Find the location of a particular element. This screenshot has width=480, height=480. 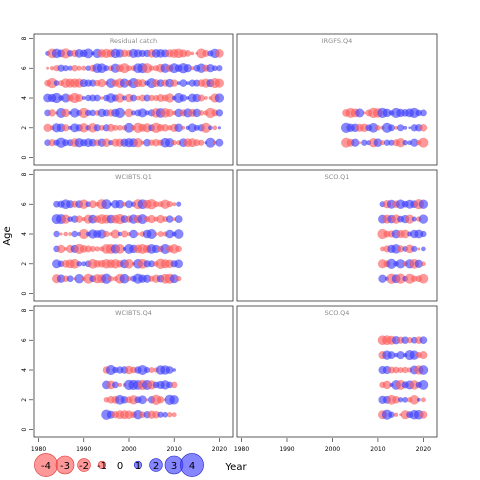

legend-item: 0 is located at coordinates (120, 466).